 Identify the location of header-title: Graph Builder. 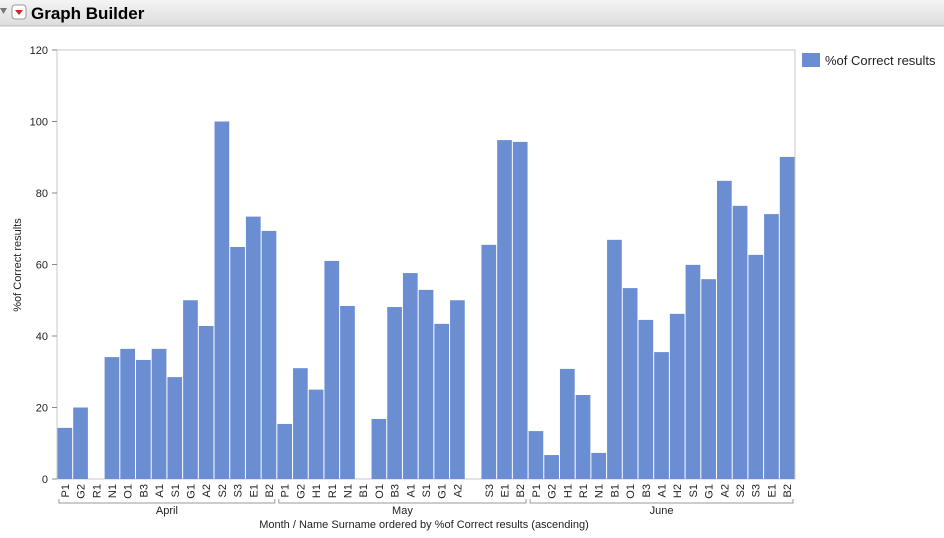
(88, 13).